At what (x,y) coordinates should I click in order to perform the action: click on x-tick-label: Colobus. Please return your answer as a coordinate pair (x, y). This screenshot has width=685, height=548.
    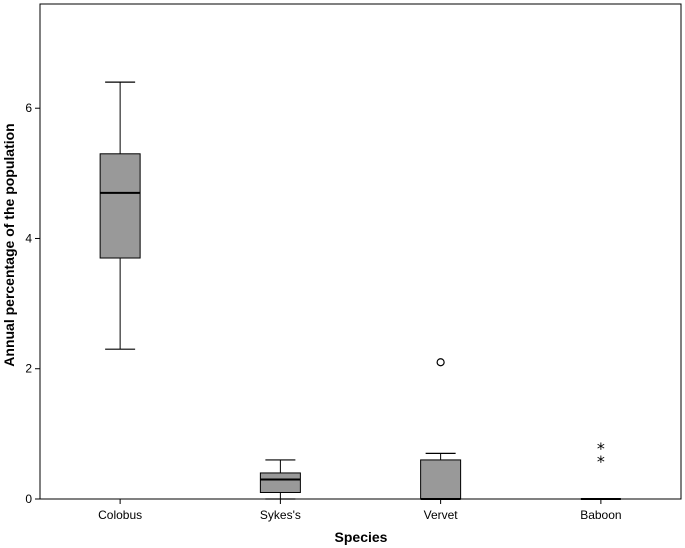
    Looking at the image, I should click on (120, 515).